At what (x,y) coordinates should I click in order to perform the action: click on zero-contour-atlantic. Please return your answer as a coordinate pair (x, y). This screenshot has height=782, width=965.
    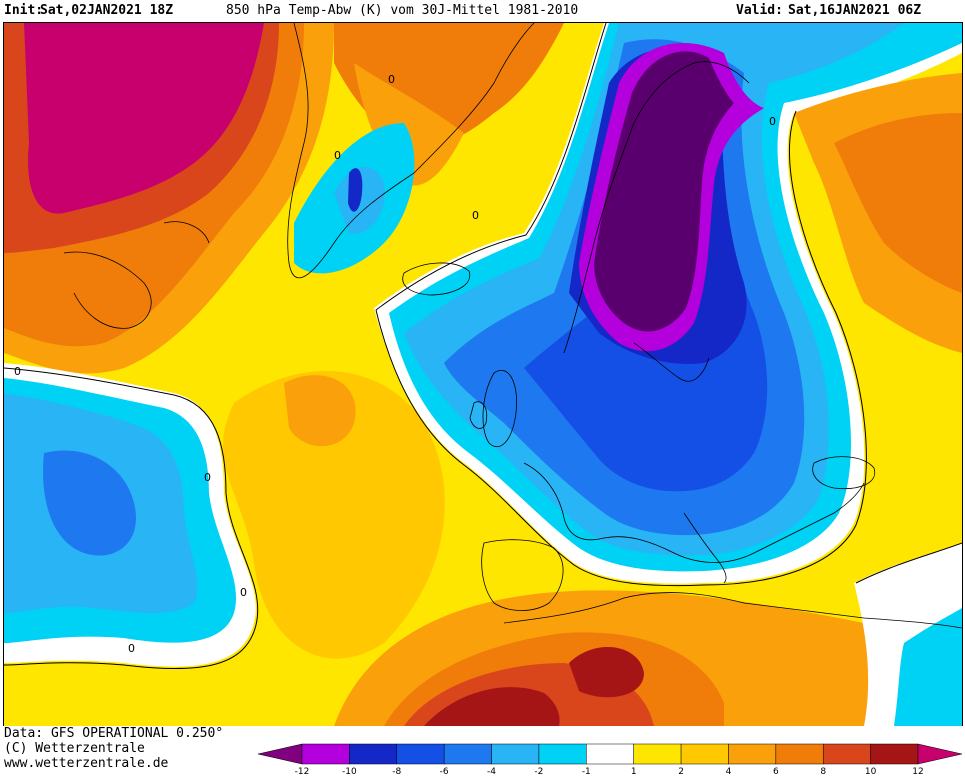
    Looking at the image, I should click on (131, 518).